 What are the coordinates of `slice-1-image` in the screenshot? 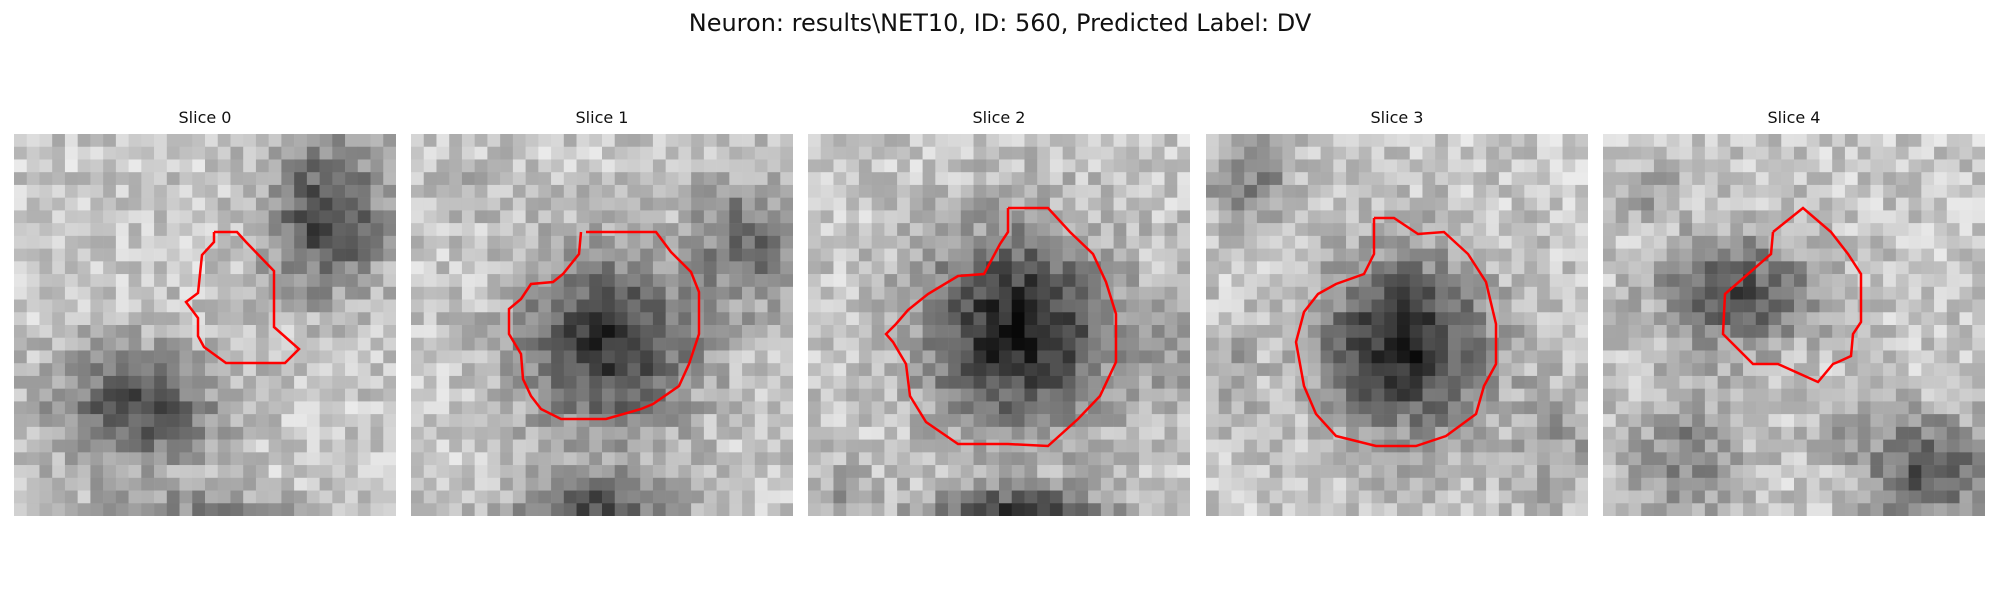 It's located at (602, 325).